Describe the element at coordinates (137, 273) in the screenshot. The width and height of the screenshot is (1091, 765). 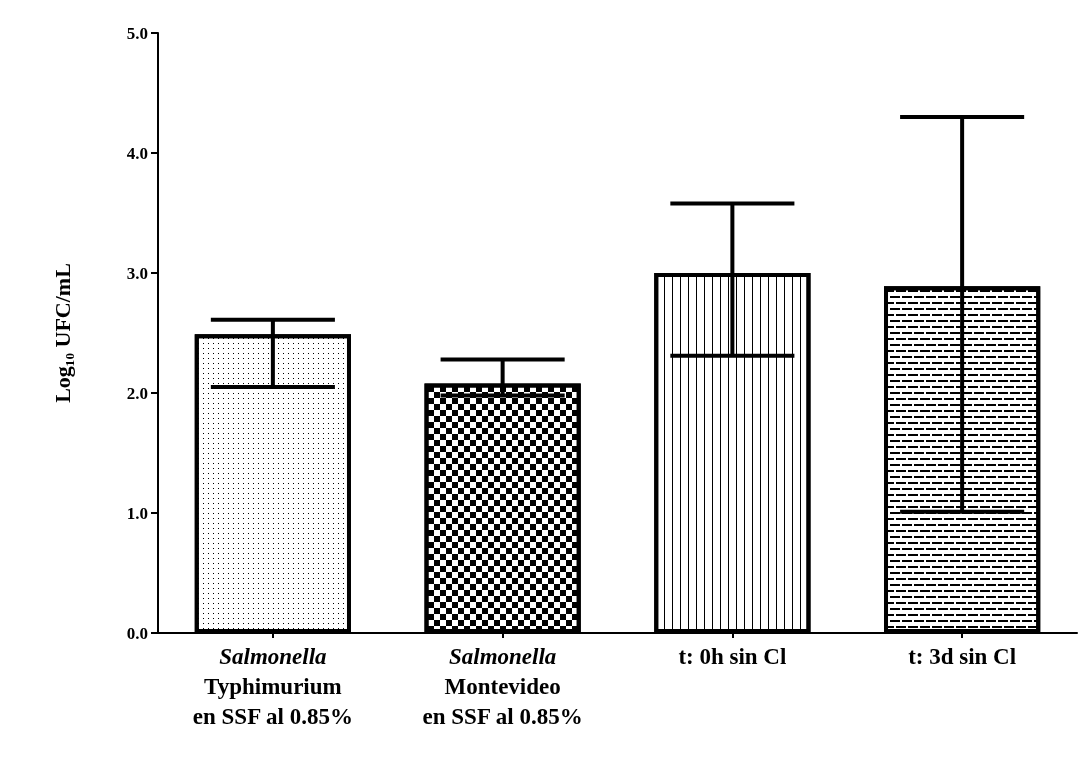
I see `y-tick-label: 3.0` at that location.